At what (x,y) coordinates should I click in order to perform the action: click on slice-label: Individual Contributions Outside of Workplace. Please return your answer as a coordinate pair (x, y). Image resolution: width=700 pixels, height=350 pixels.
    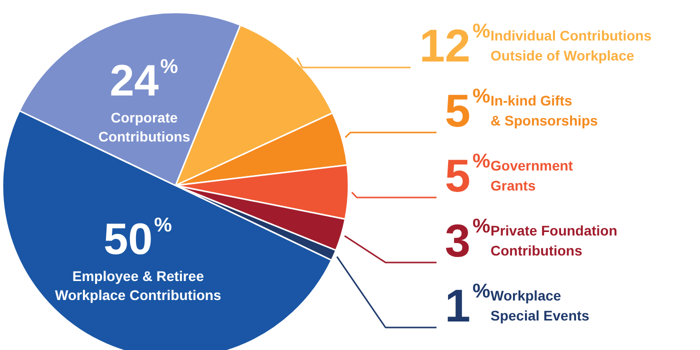
    Looking at the image, I should click on (571, 46).